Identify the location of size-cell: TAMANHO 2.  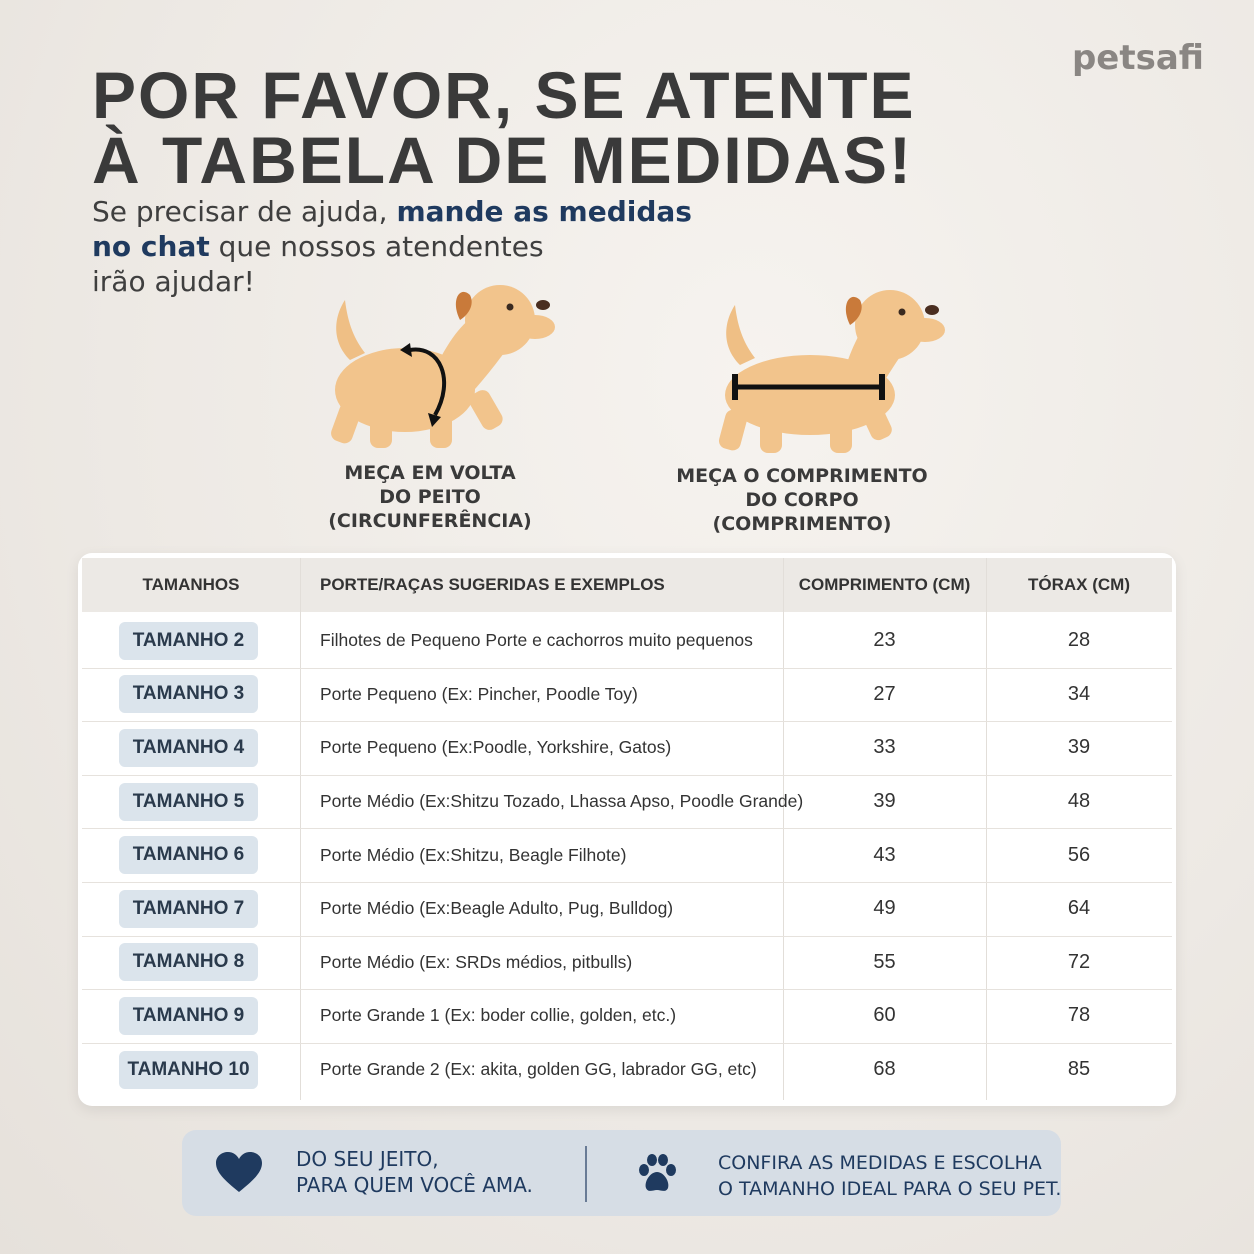
(199, 641).